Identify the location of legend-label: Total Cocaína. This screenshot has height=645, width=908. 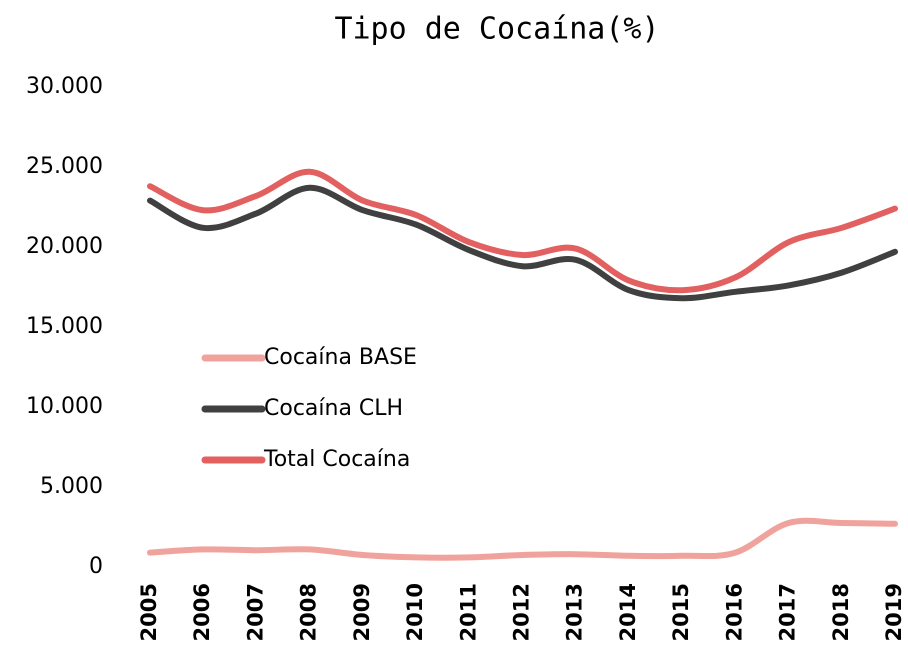
(336, 459).